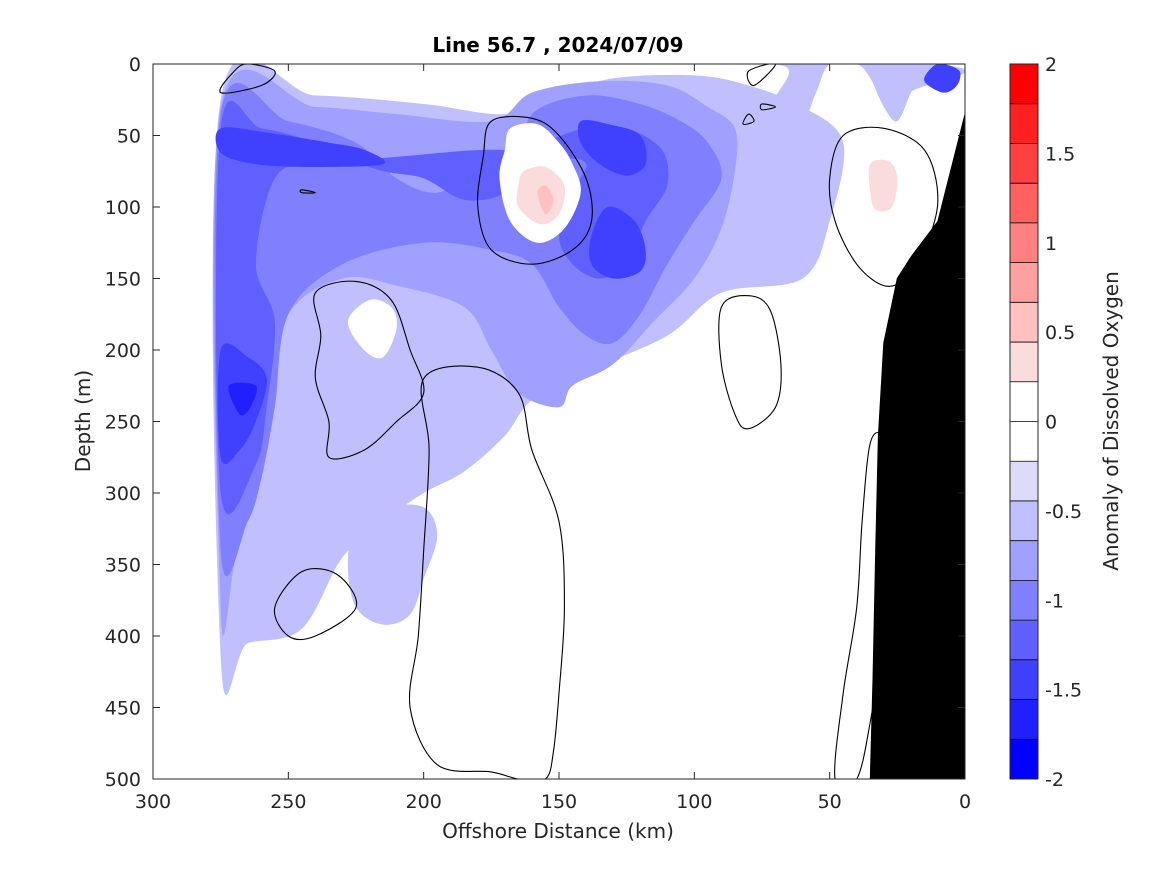 The height and width of the screenshot is (875, 1167). I want to click on y-tick-label: 50, so click(129, 137).